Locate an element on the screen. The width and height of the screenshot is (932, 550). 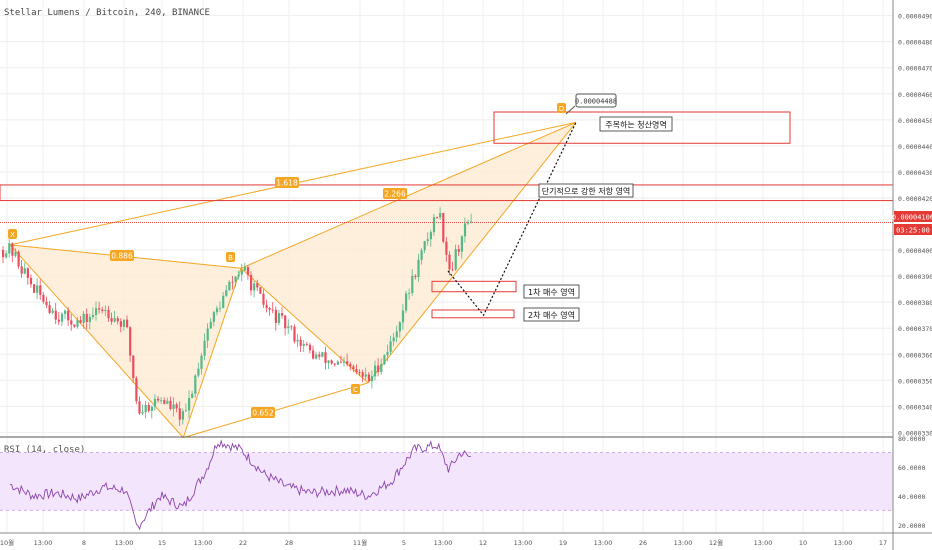
ratio-label-xb: 0.886 is located at coordinates (122, 255).